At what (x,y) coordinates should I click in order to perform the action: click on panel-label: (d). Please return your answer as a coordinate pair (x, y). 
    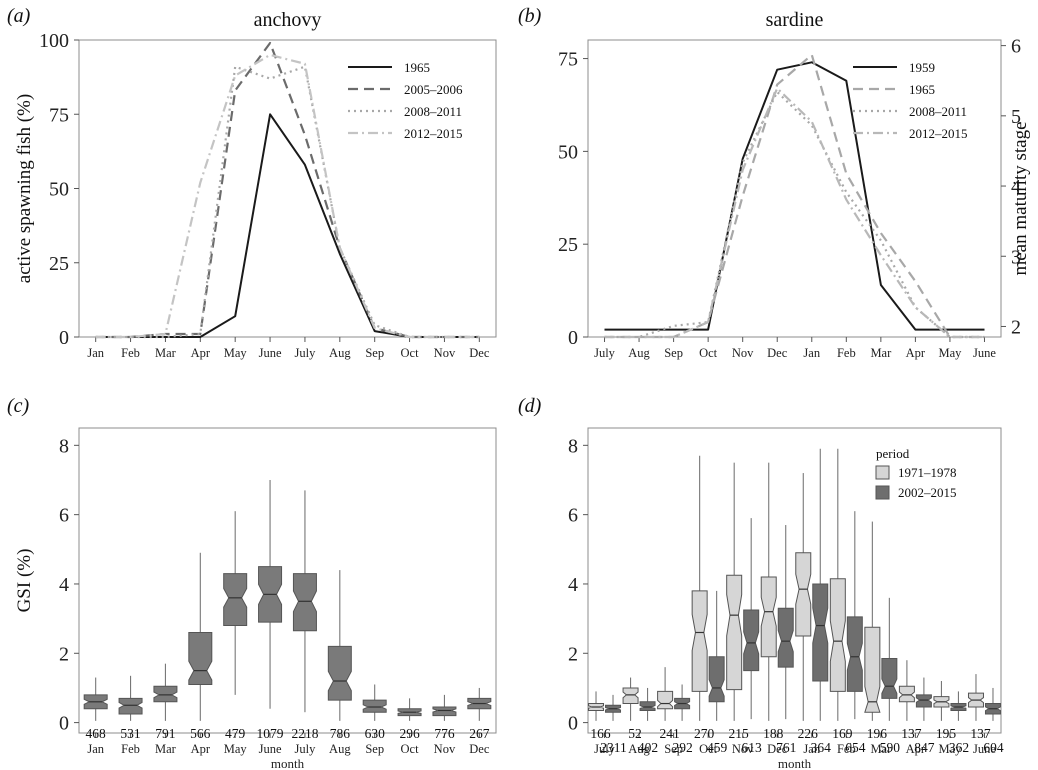
    Looking at the image, I should click on (530, 406).